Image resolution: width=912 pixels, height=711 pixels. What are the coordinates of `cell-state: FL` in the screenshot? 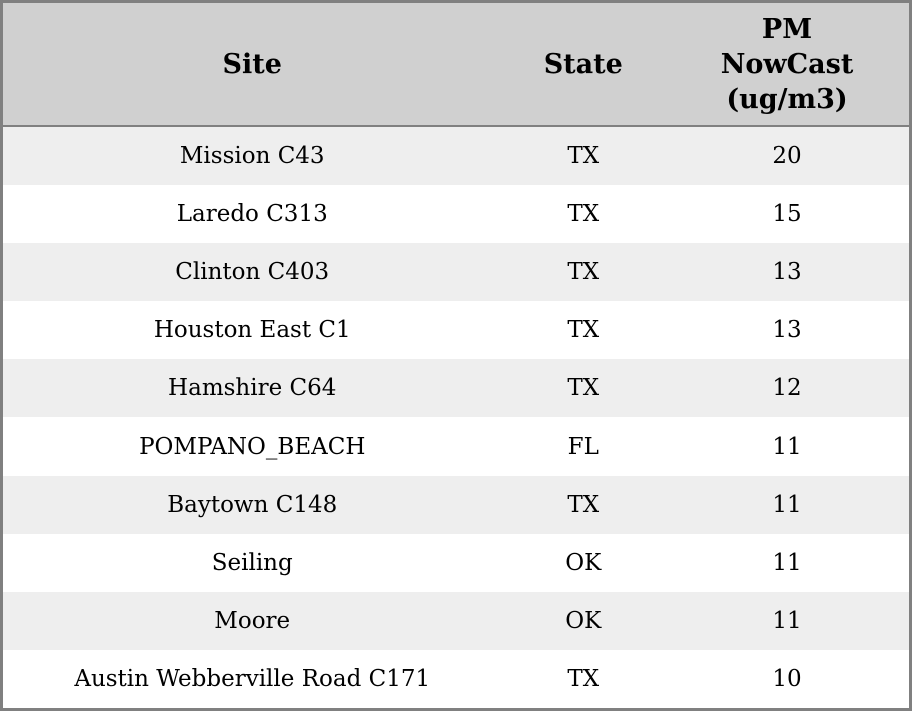 It's located at (583, 446).